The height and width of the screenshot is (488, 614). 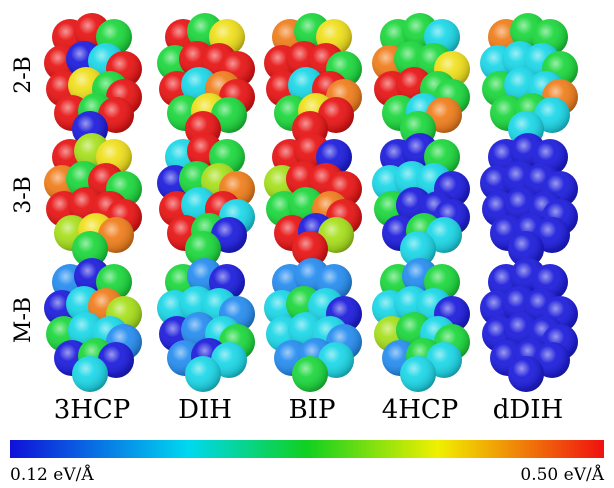 What do you see at coordinates (23, 75) in the screenshot?
I see `row-label: 2-B` at bounding box center [23, 75].